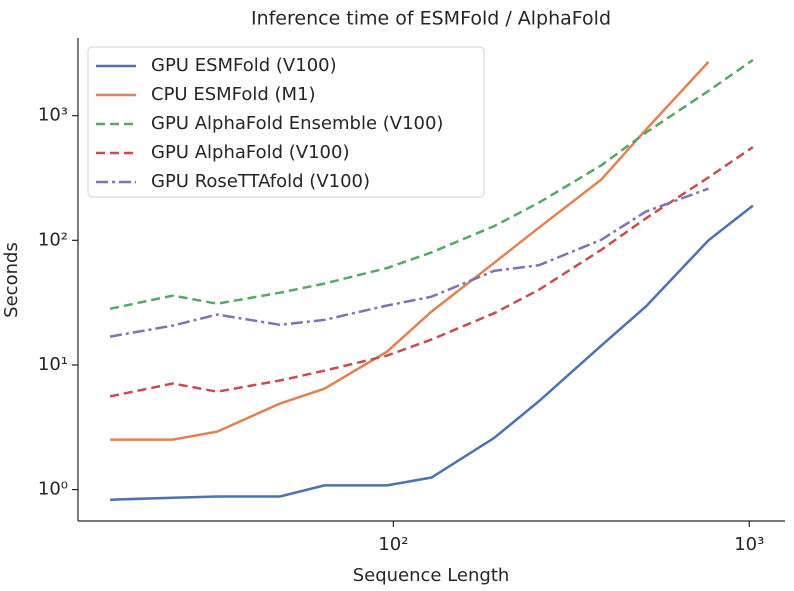  What do you see at coordinates (431, 575) in the screenshot?
I see `x-axis-label: Sequence Length` at bounding box center [431, 575].